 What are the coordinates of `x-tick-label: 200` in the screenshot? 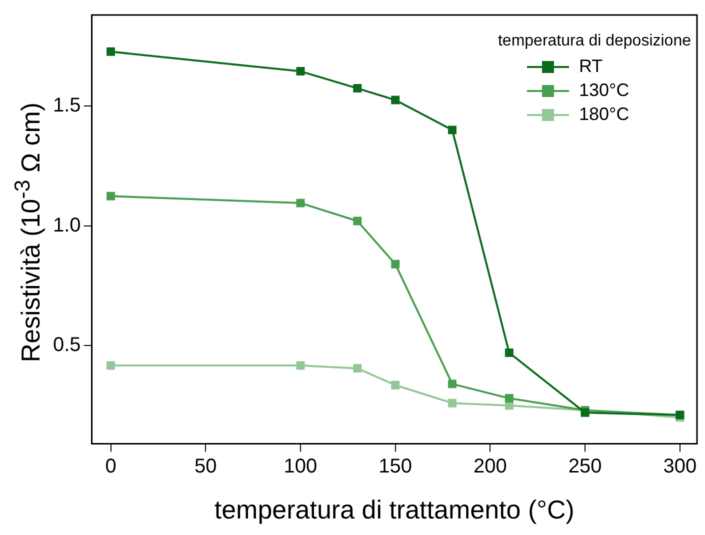 It's located at (490, 466).